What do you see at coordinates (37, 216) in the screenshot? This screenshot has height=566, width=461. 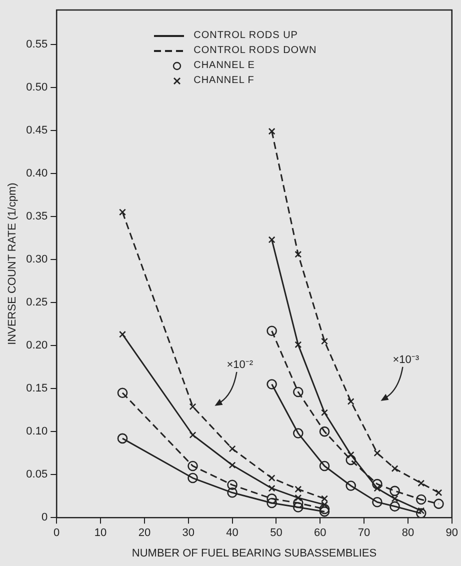 I see `y-tick-label: 0.35` at bounding box center [37, 216].